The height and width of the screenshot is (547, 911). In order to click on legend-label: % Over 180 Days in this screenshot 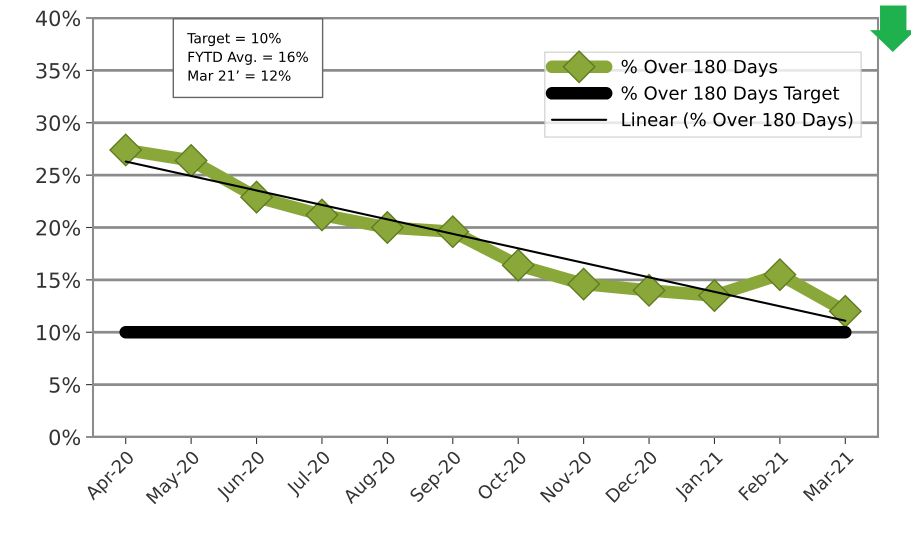, I will do `click(700, 68)`.